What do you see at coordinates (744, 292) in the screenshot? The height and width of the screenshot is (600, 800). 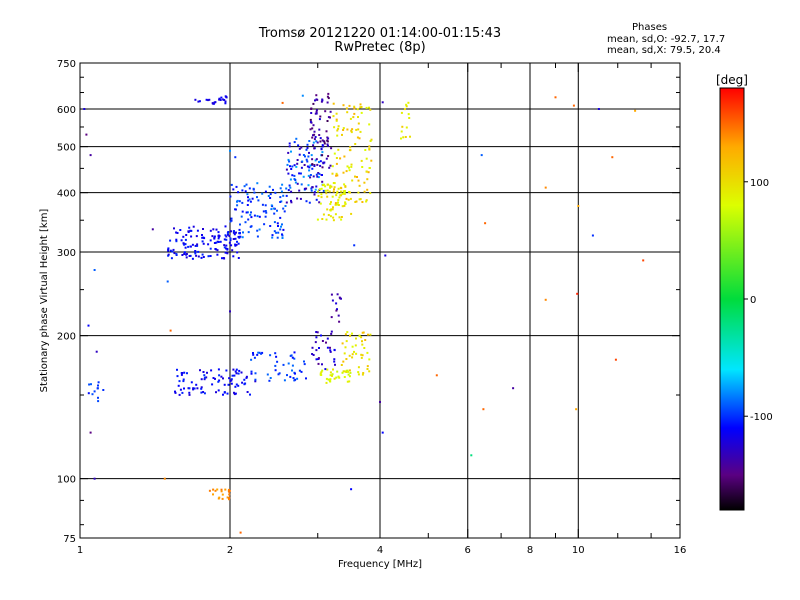 I see `phase-colorbar: 100 0 -100 [deg]` at bounding box center [744, 292].